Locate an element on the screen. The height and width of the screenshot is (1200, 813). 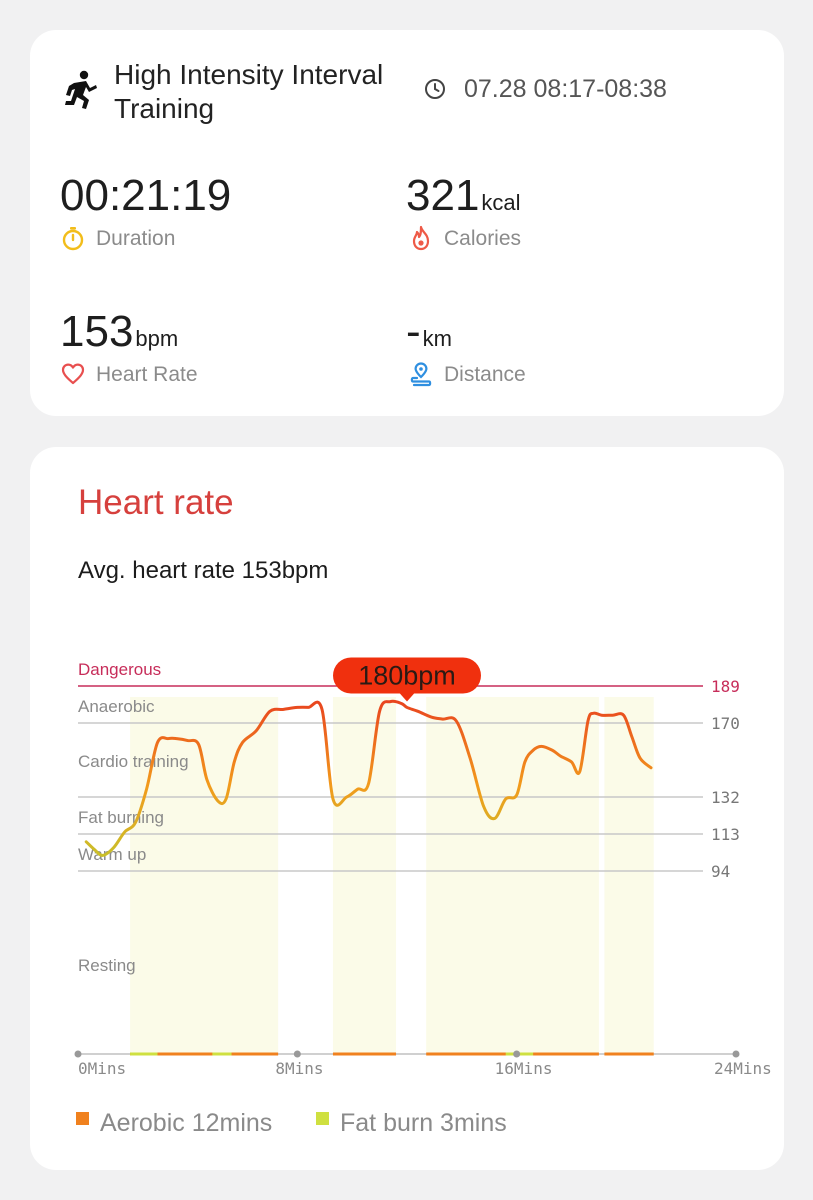
zone-threshold-label: 94 is located at coordinates (720, 871).